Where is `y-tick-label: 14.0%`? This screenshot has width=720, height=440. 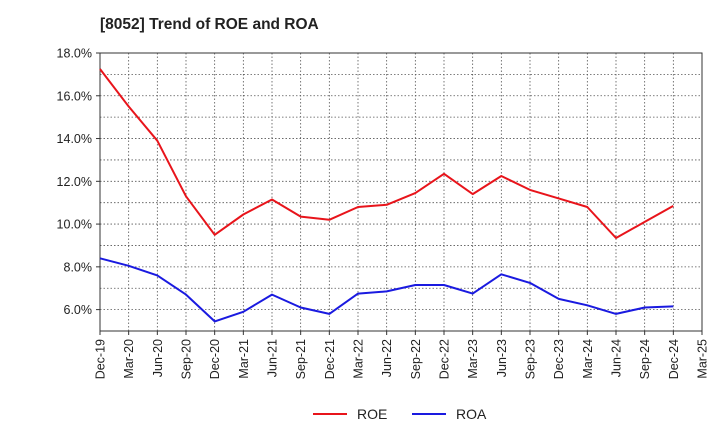
y-tick-label: 14.0% is located at coordinates (74, 139).